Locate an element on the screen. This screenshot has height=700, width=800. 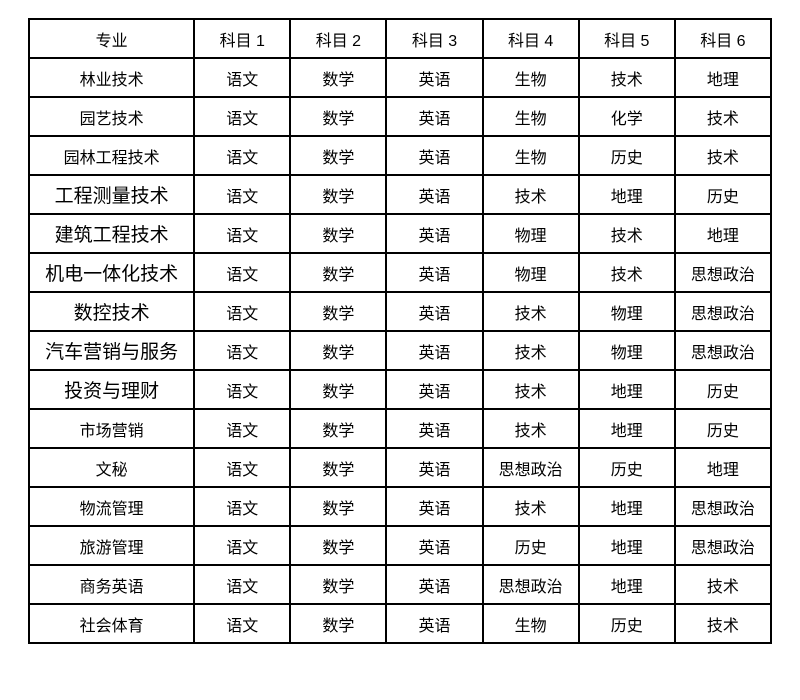
major-cell: 文秘 is located at coordinates (111, 467).